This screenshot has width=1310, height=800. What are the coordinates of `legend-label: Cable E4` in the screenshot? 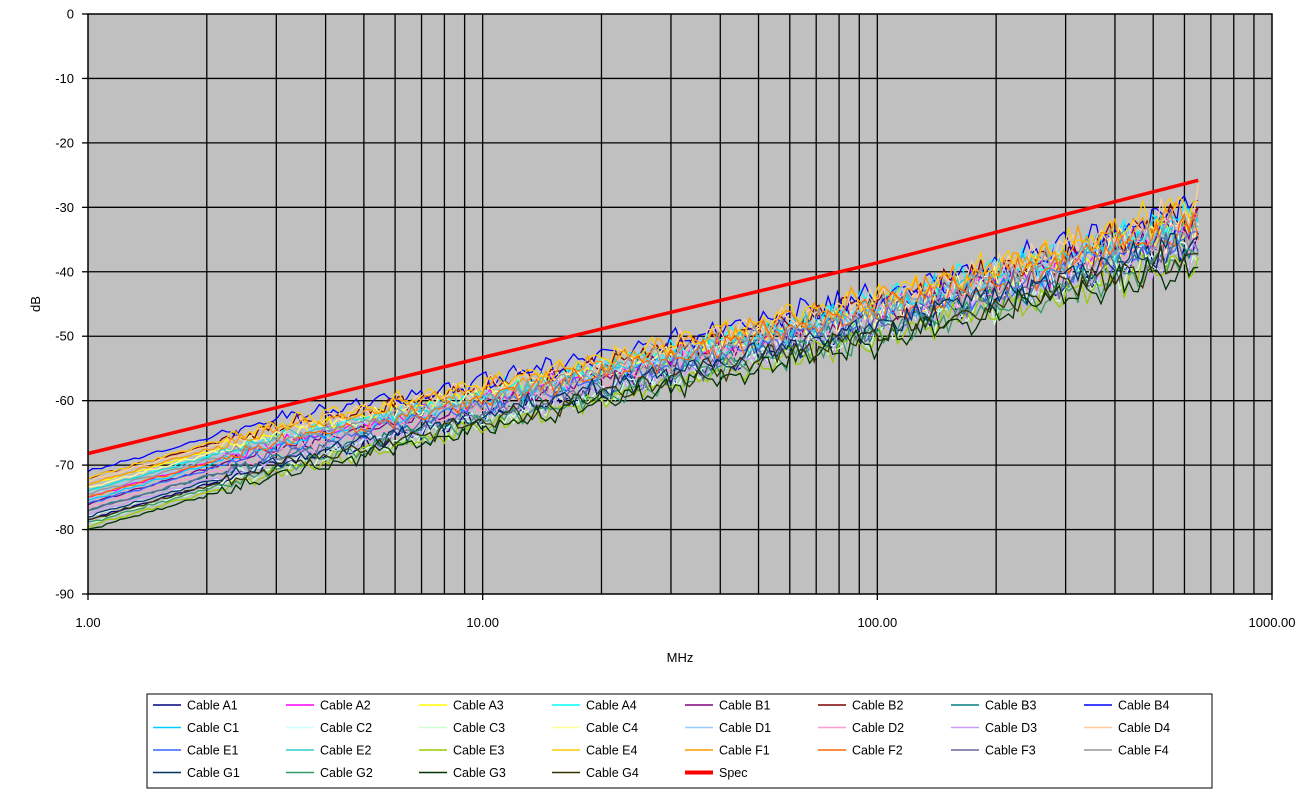 It's located at (611, 751).